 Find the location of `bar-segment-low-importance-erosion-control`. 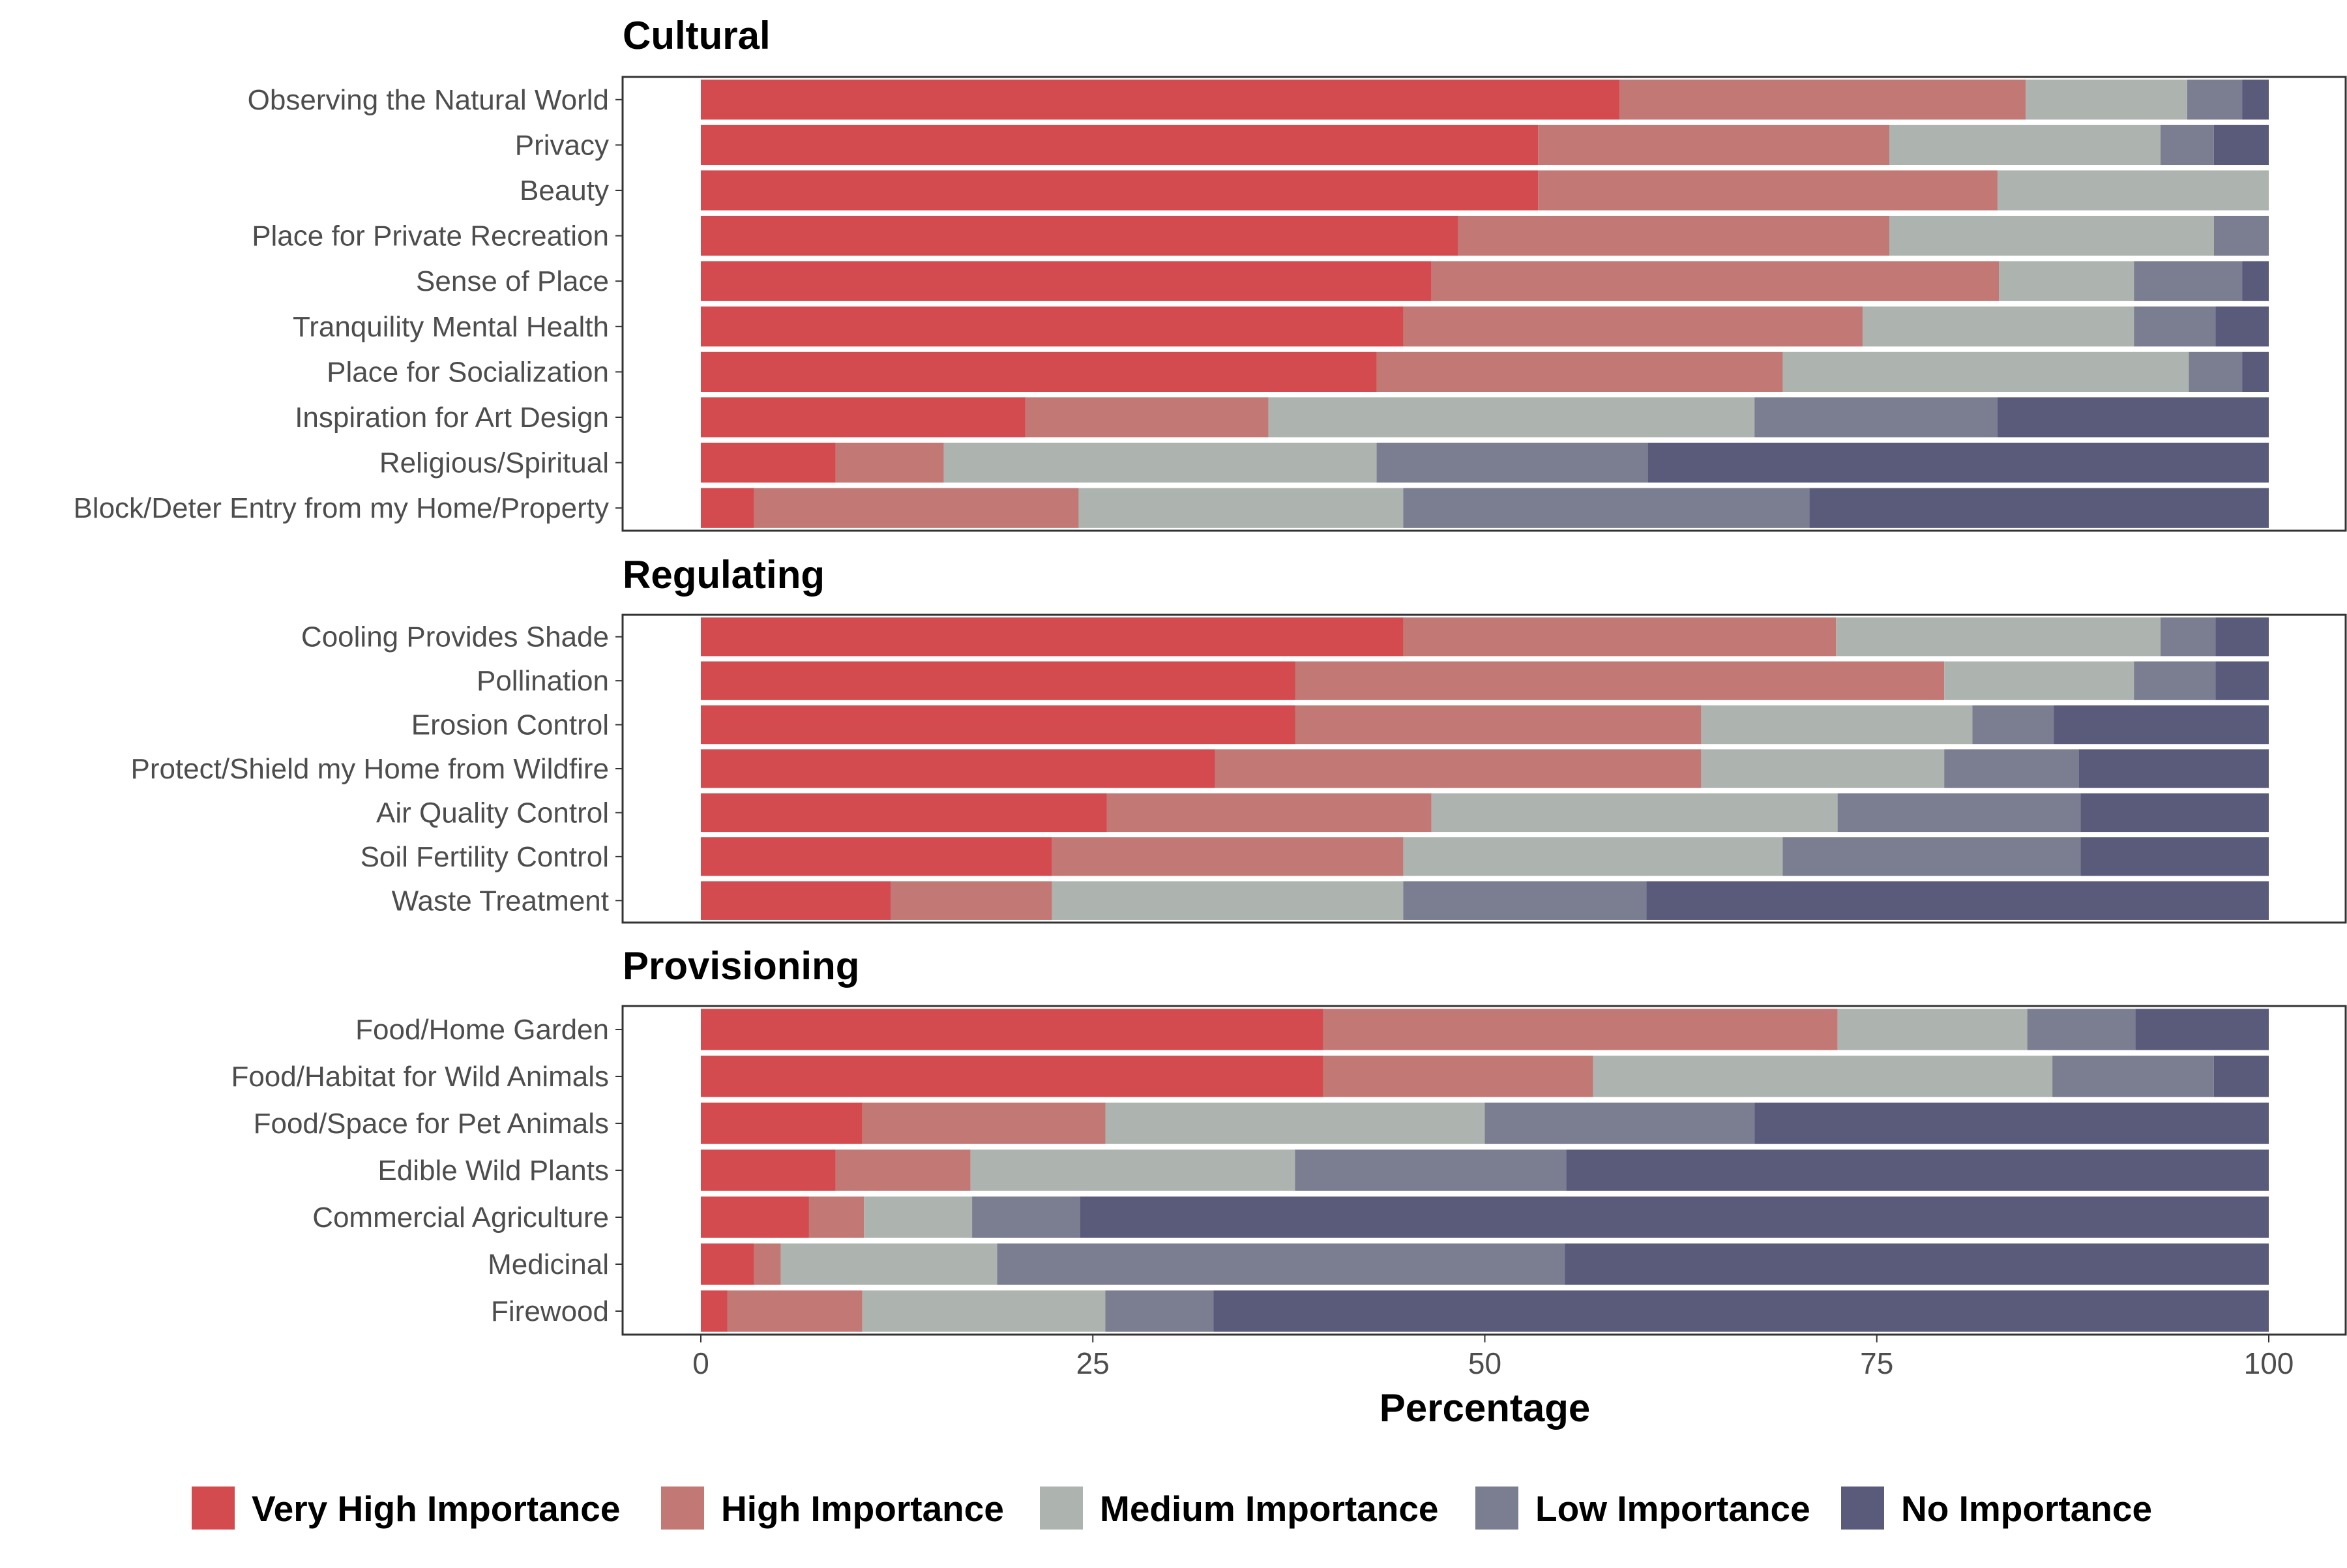

bar-segment-low-importance-erosion-control is located at coordinates (2013, 725).